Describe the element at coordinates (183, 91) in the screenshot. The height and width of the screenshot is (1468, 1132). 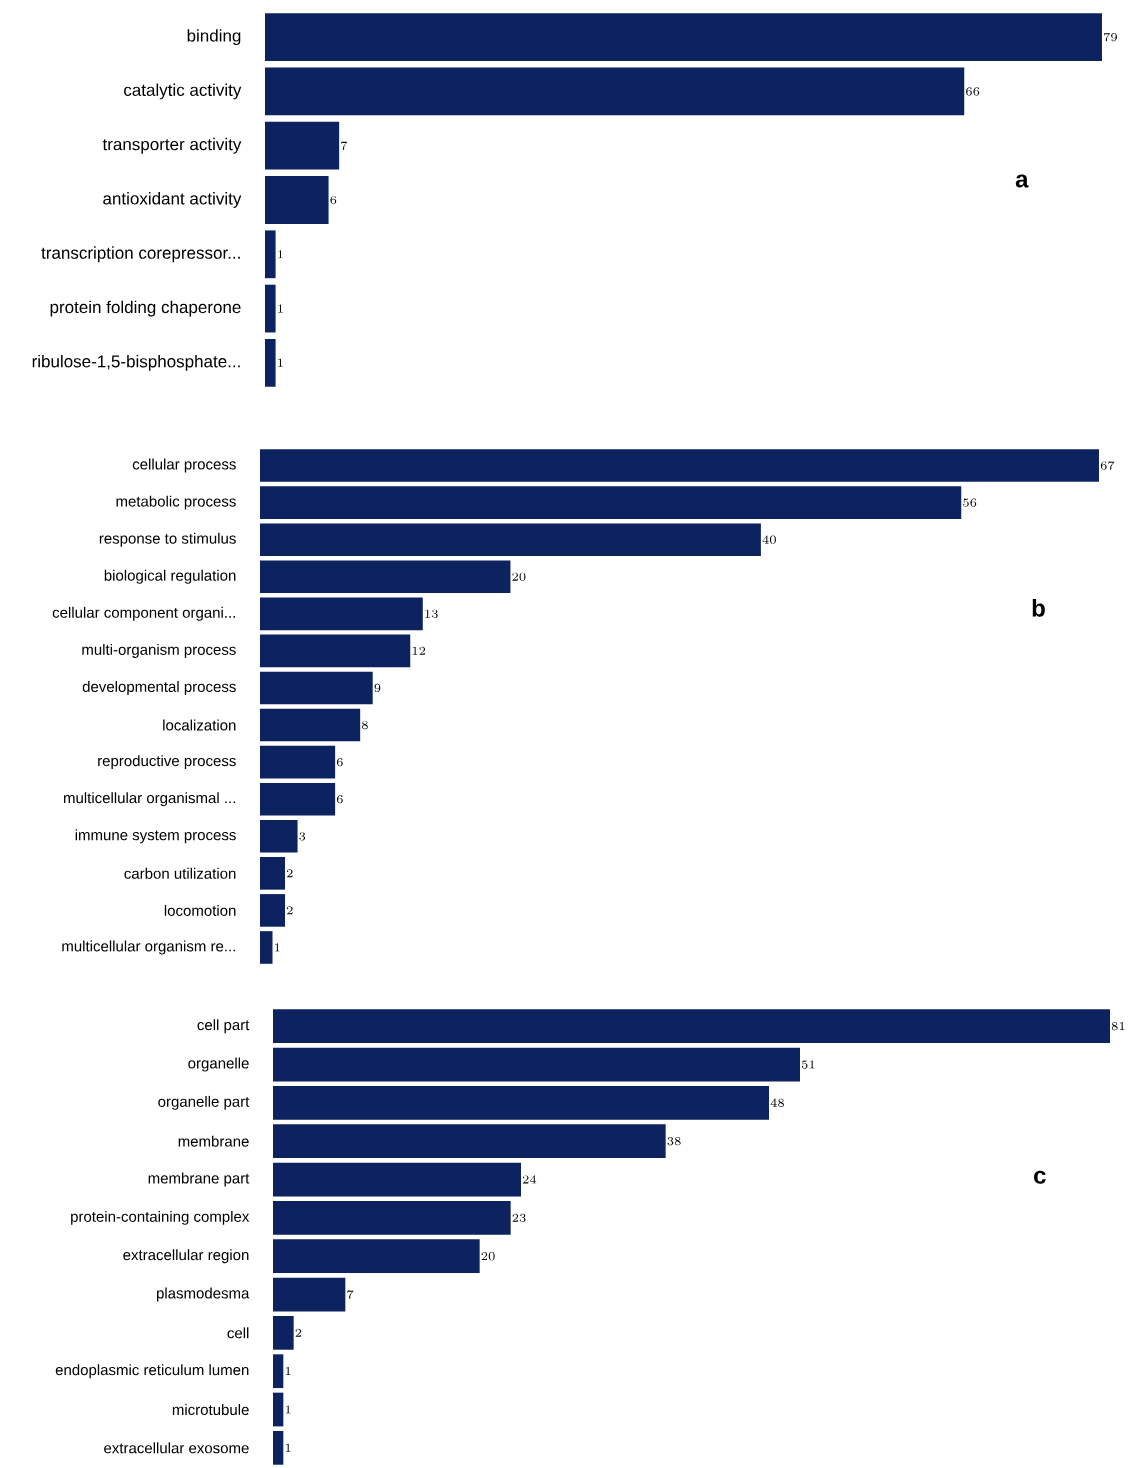
I see `y-tick-label: catalytic activity` at that location.